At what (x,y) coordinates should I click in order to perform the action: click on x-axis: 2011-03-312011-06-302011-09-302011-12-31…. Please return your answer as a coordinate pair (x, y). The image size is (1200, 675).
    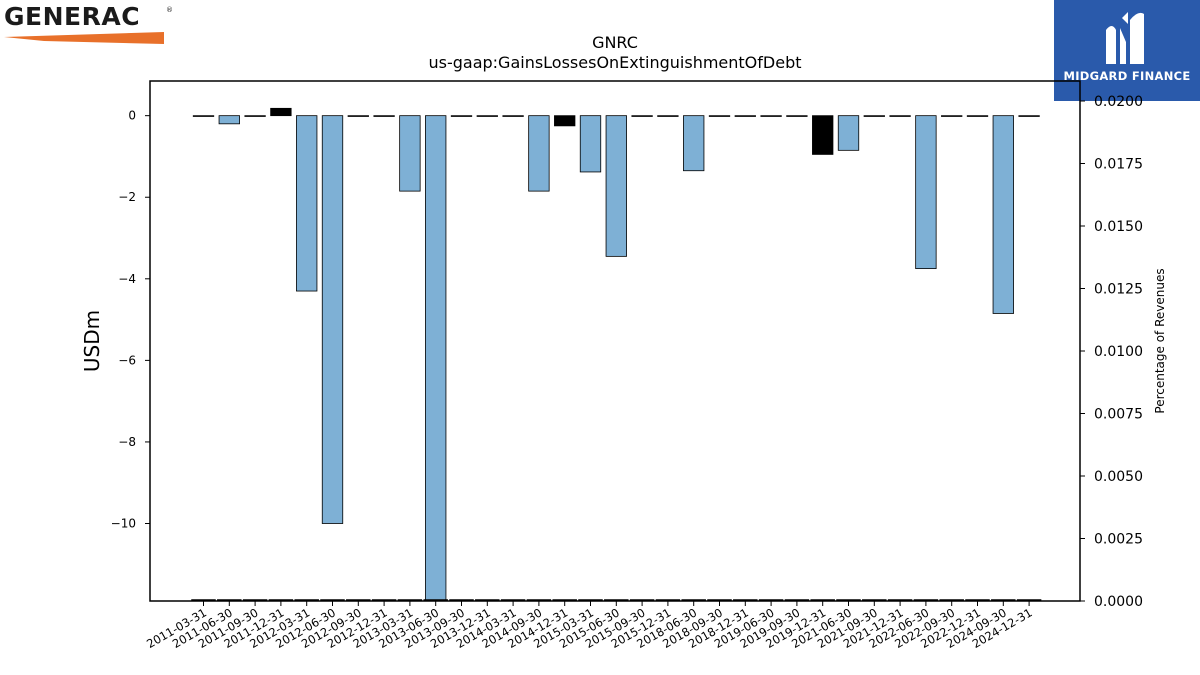
    Looking at the image, I should click on (589, 626).